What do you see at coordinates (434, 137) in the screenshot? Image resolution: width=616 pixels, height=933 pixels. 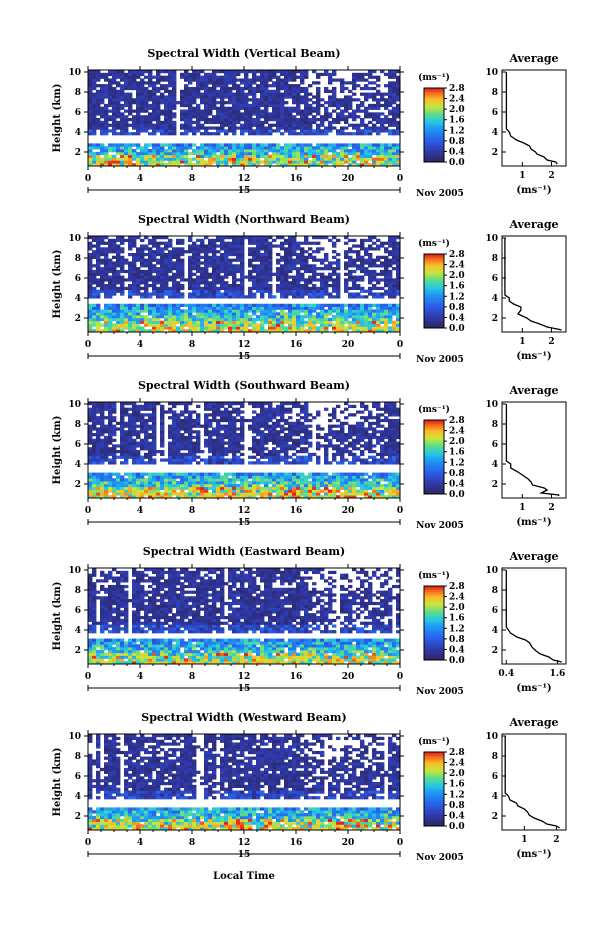 I see `colorbar-segment` at bounding box center [434, 137].